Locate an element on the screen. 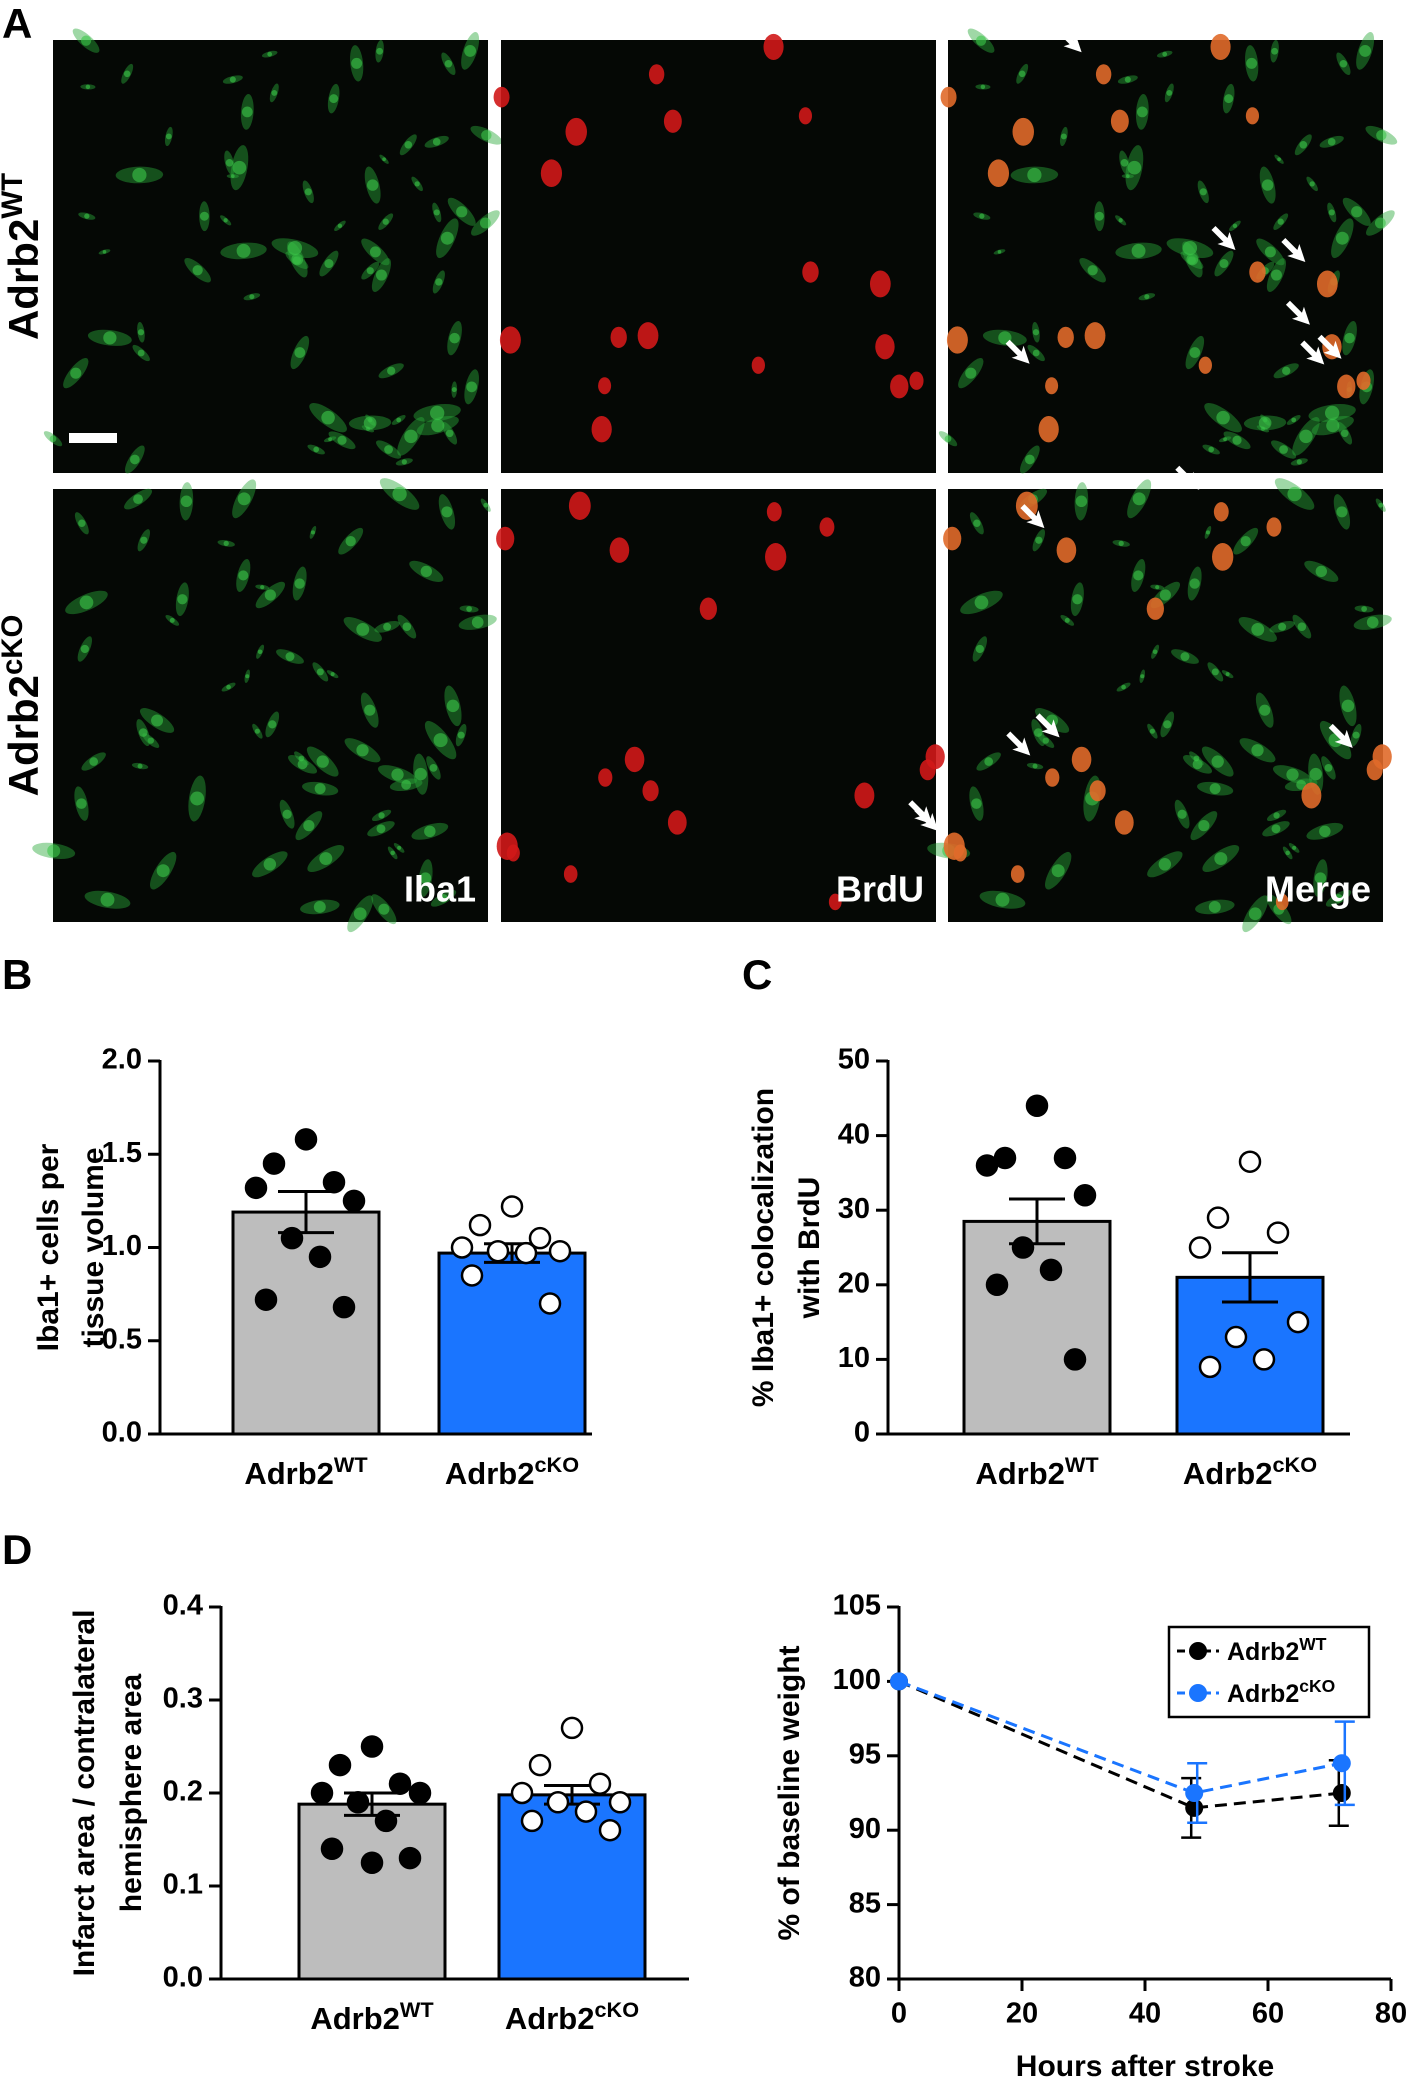 The image size is (1418, 2088). series-marker is located at coordinates (1194, 1807).